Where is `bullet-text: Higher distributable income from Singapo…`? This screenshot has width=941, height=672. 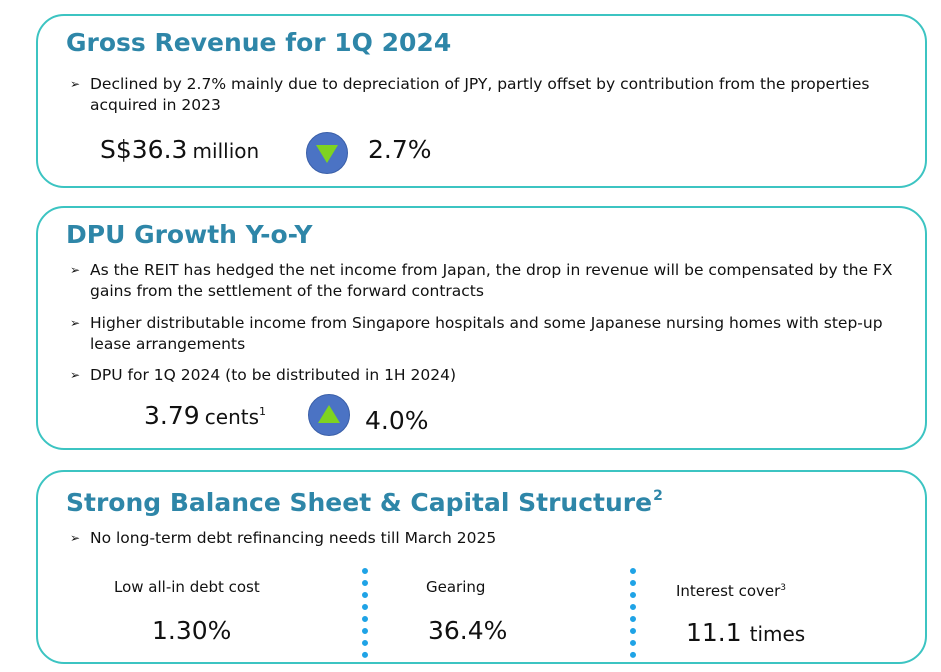 bullet-text: Higher distributable income from Singapo… is located at coordinates (486, 333).